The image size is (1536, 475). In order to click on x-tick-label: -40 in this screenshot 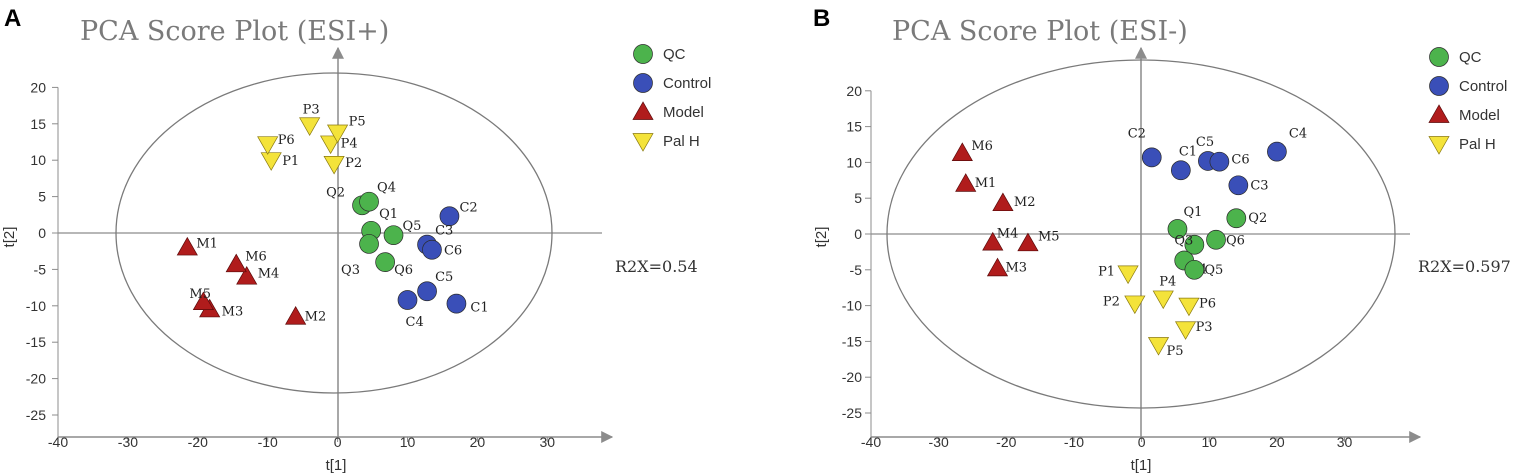, I will do `click(871, 442)`.